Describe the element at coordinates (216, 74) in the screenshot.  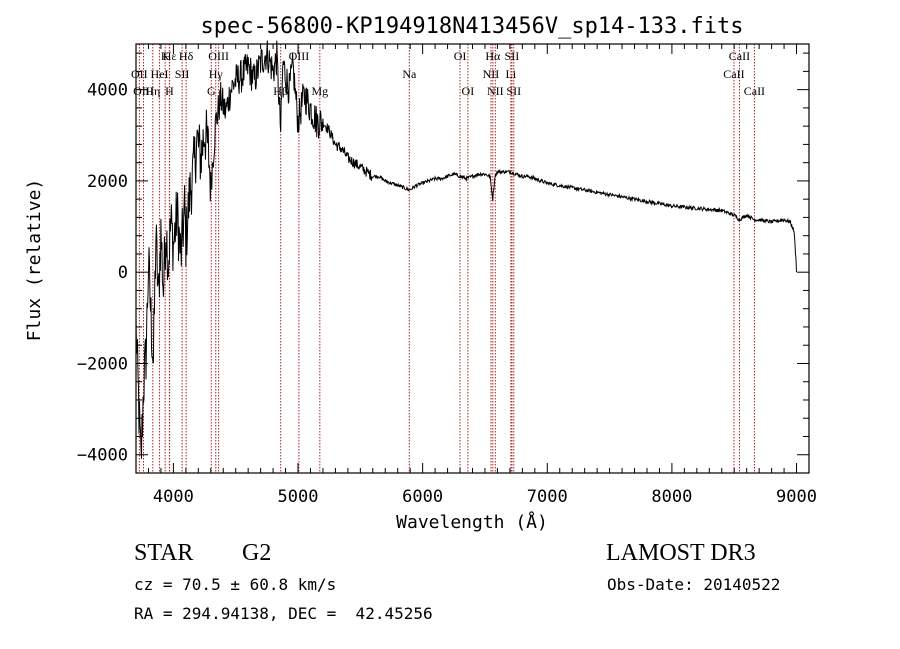
I see `spectral-line-label: Hγ` at that location.